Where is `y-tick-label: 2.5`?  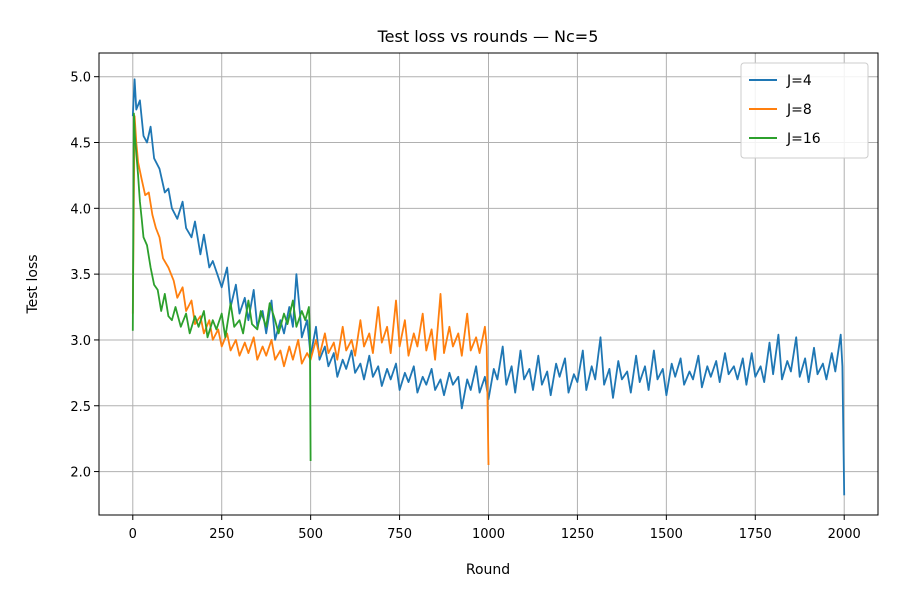 y-tick-label: 2.5 is located at coordinates (80, 407).